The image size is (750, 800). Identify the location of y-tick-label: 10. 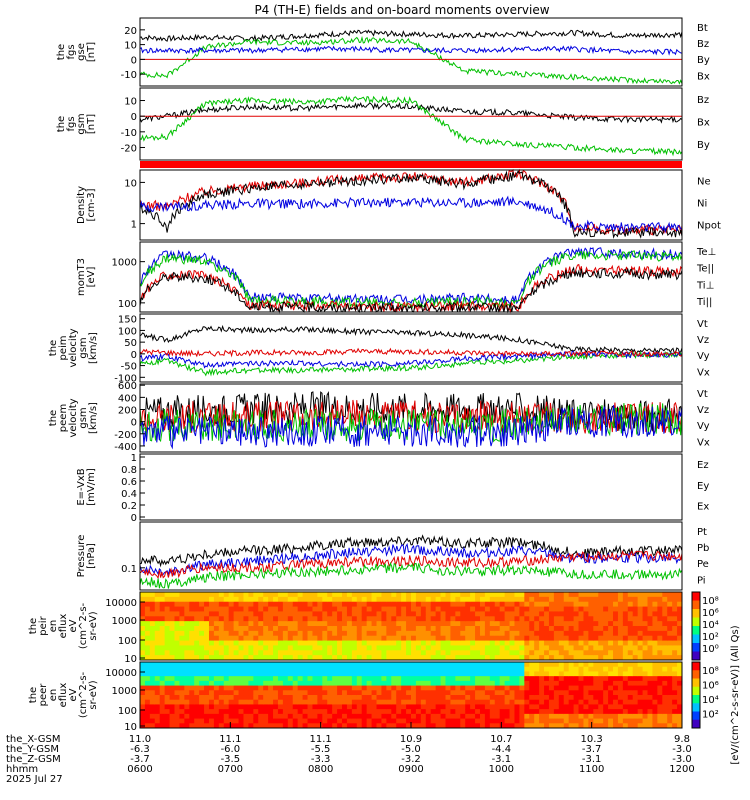
(130, 102).